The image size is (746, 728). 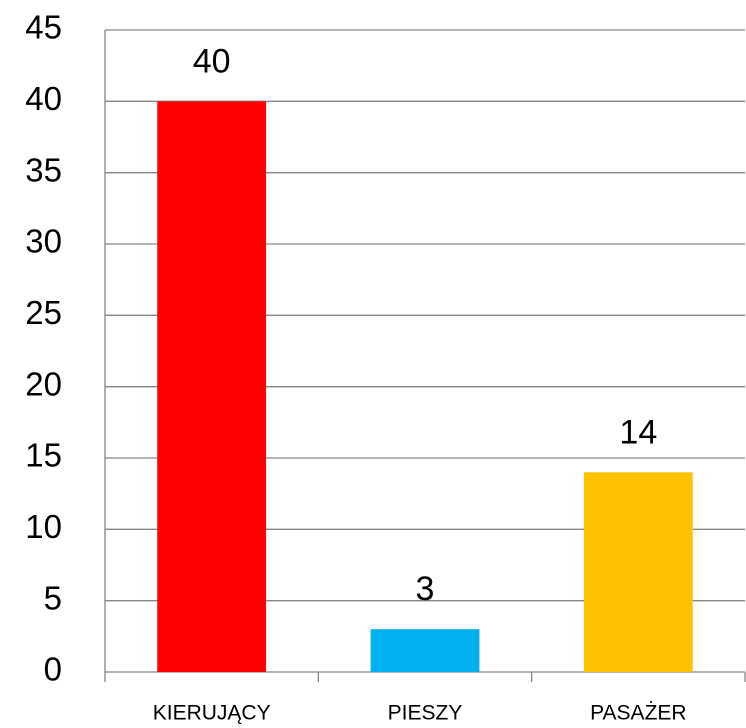 What do you see at coordinates (425, 713) in the screenshot?
I see `x-tick-label: PIESZY` at bounding box center [425, 713].